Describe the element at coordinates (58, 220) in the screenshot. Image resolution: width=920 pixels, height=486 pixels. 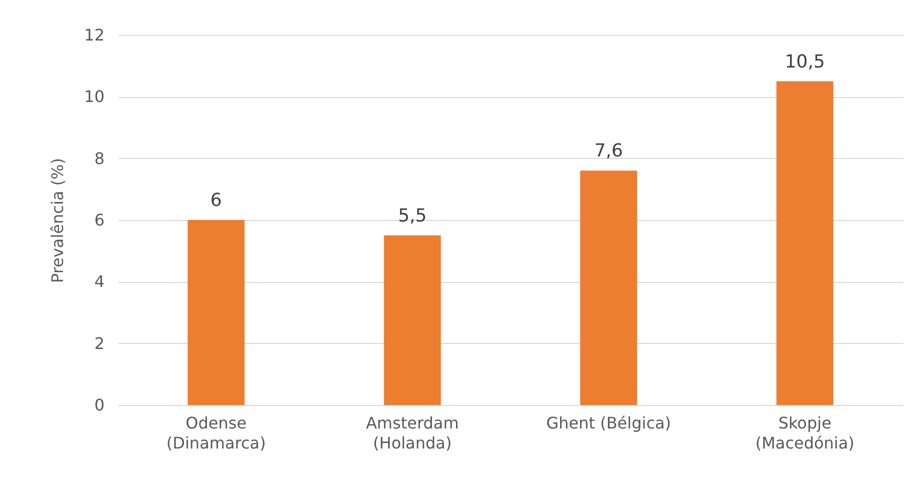
I see `y-axis-title: Prevalência (%)` at that location.